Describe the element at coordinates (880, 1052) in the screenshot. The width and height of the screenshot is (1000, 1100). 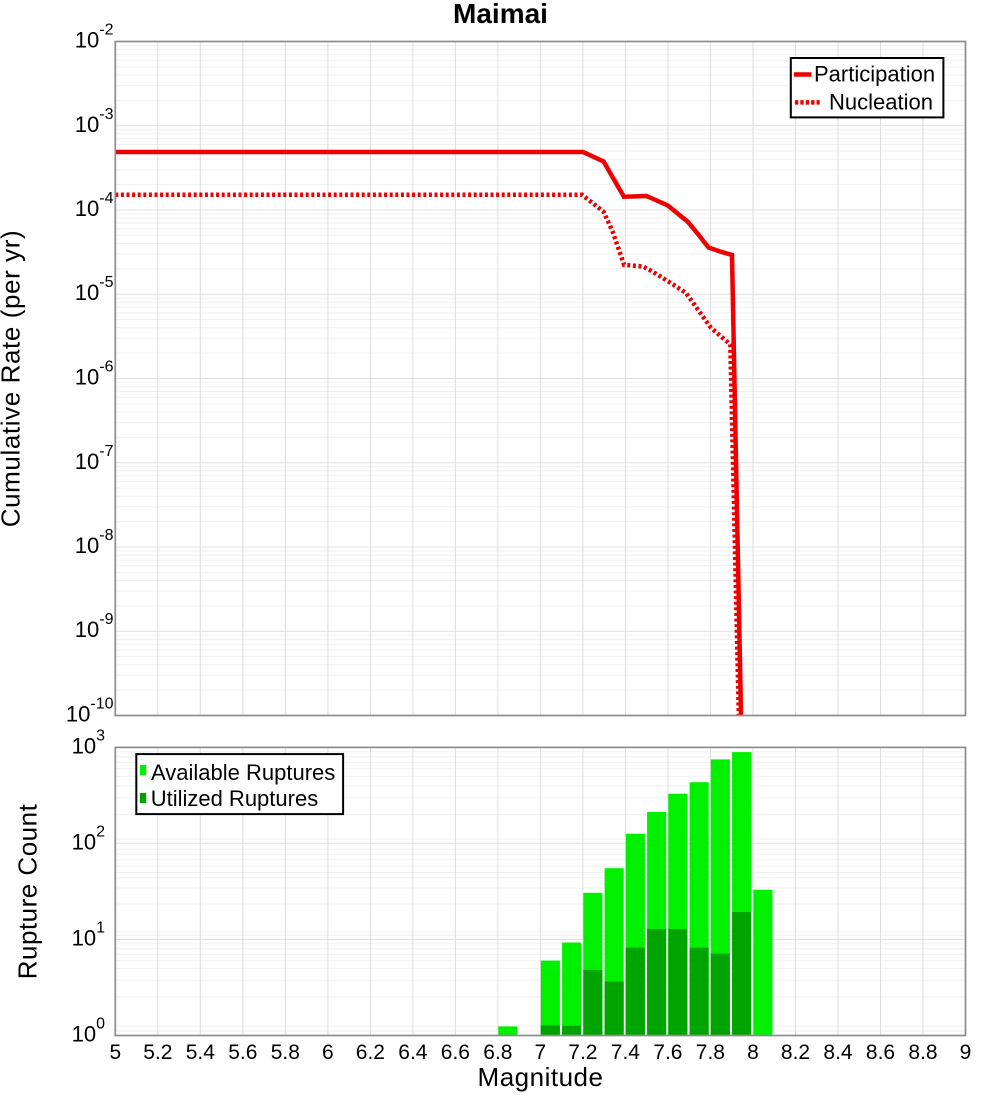
I see `svg-text: 8.6` at that location.